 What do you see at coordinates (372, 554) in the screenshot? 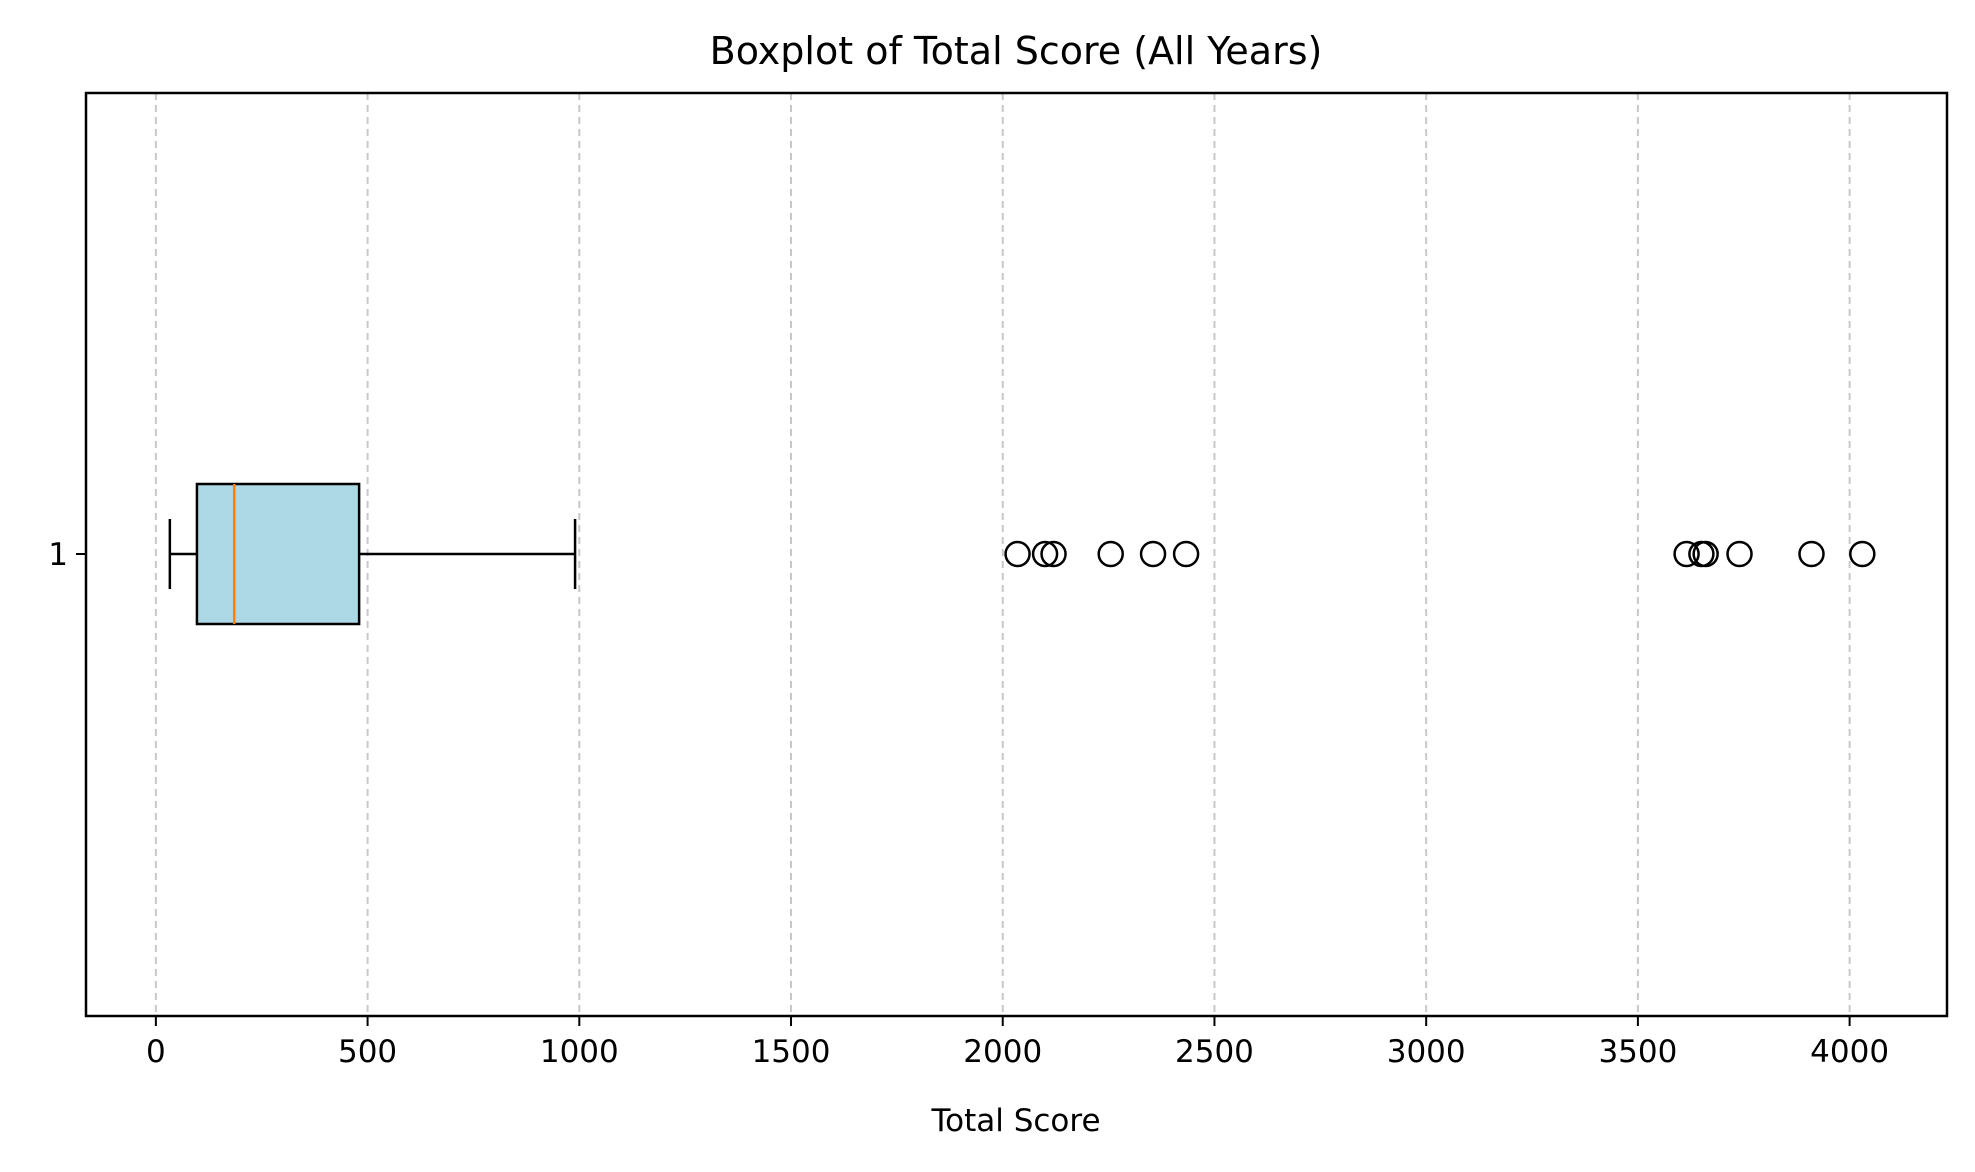
I see `box-elements` at bounding box center [372, 554].